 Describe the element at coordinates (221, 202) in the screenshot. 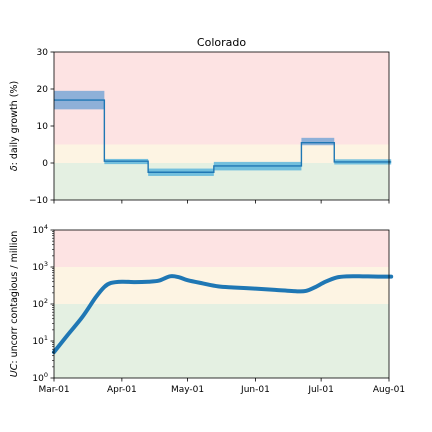

I see `top-panel-x-ticks` at that location.